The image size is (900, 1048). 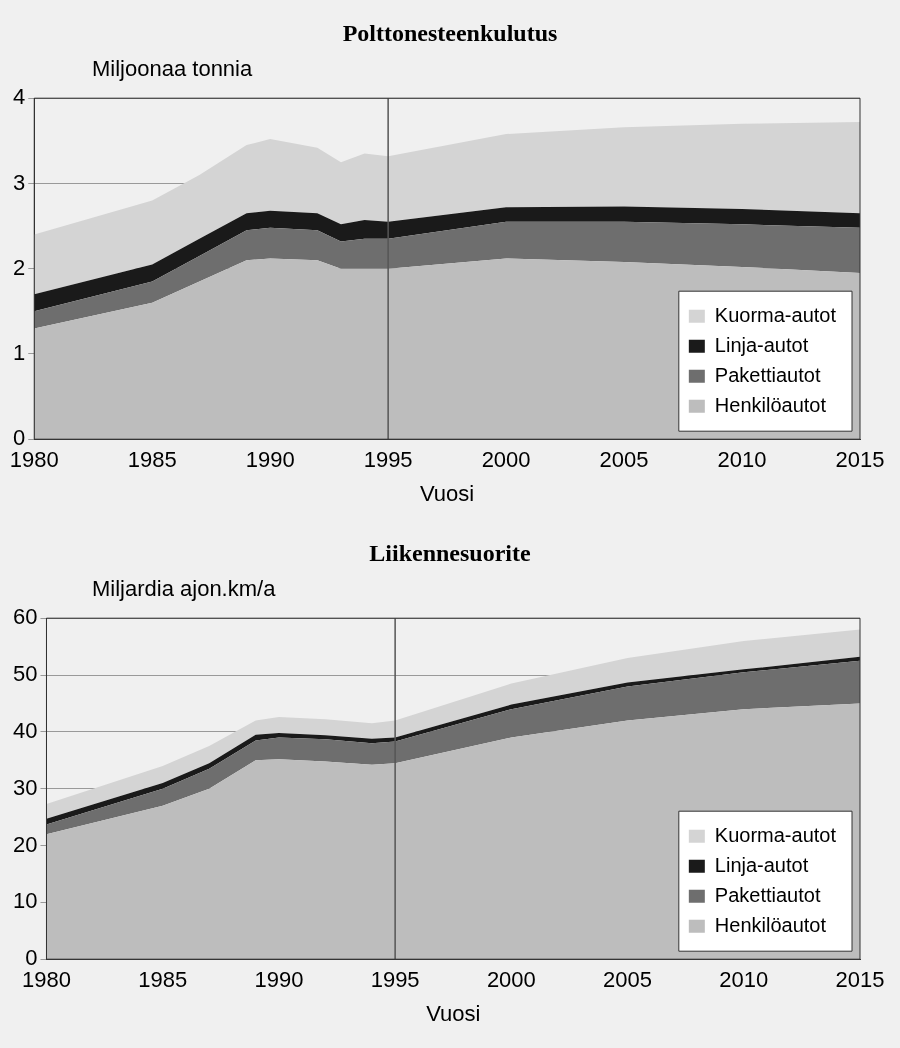 What do you see at coordinates (25, 844) in the screenshot?
I see `y-tick-label: 20` at bounding box center [25, 844].